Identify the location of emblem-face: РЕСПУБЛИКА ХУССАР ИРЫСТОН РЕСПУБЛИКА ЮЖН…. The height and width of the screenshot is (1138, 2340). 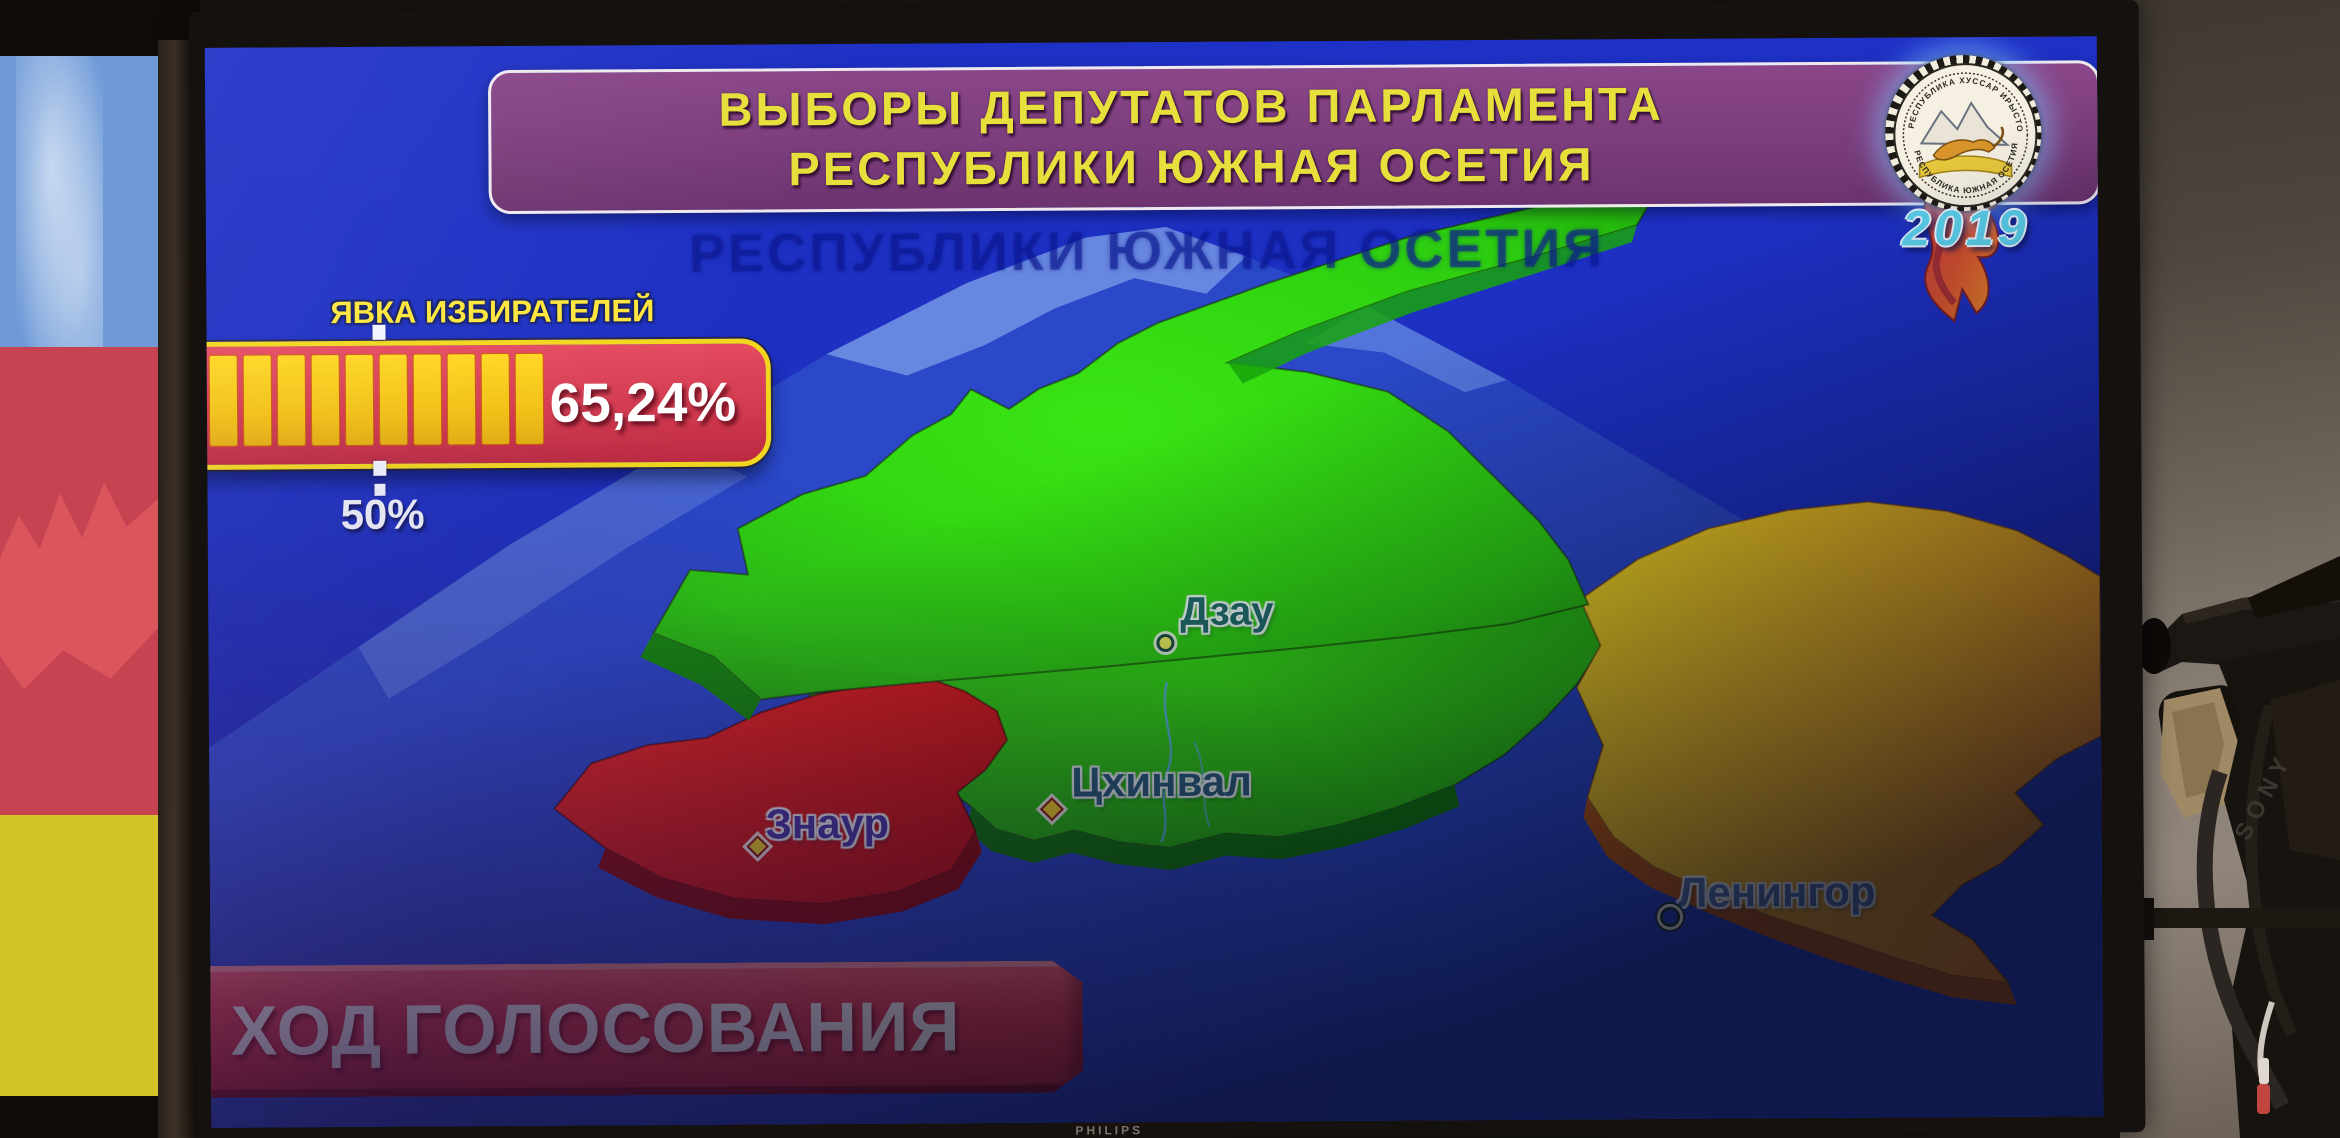
(1965, 135).